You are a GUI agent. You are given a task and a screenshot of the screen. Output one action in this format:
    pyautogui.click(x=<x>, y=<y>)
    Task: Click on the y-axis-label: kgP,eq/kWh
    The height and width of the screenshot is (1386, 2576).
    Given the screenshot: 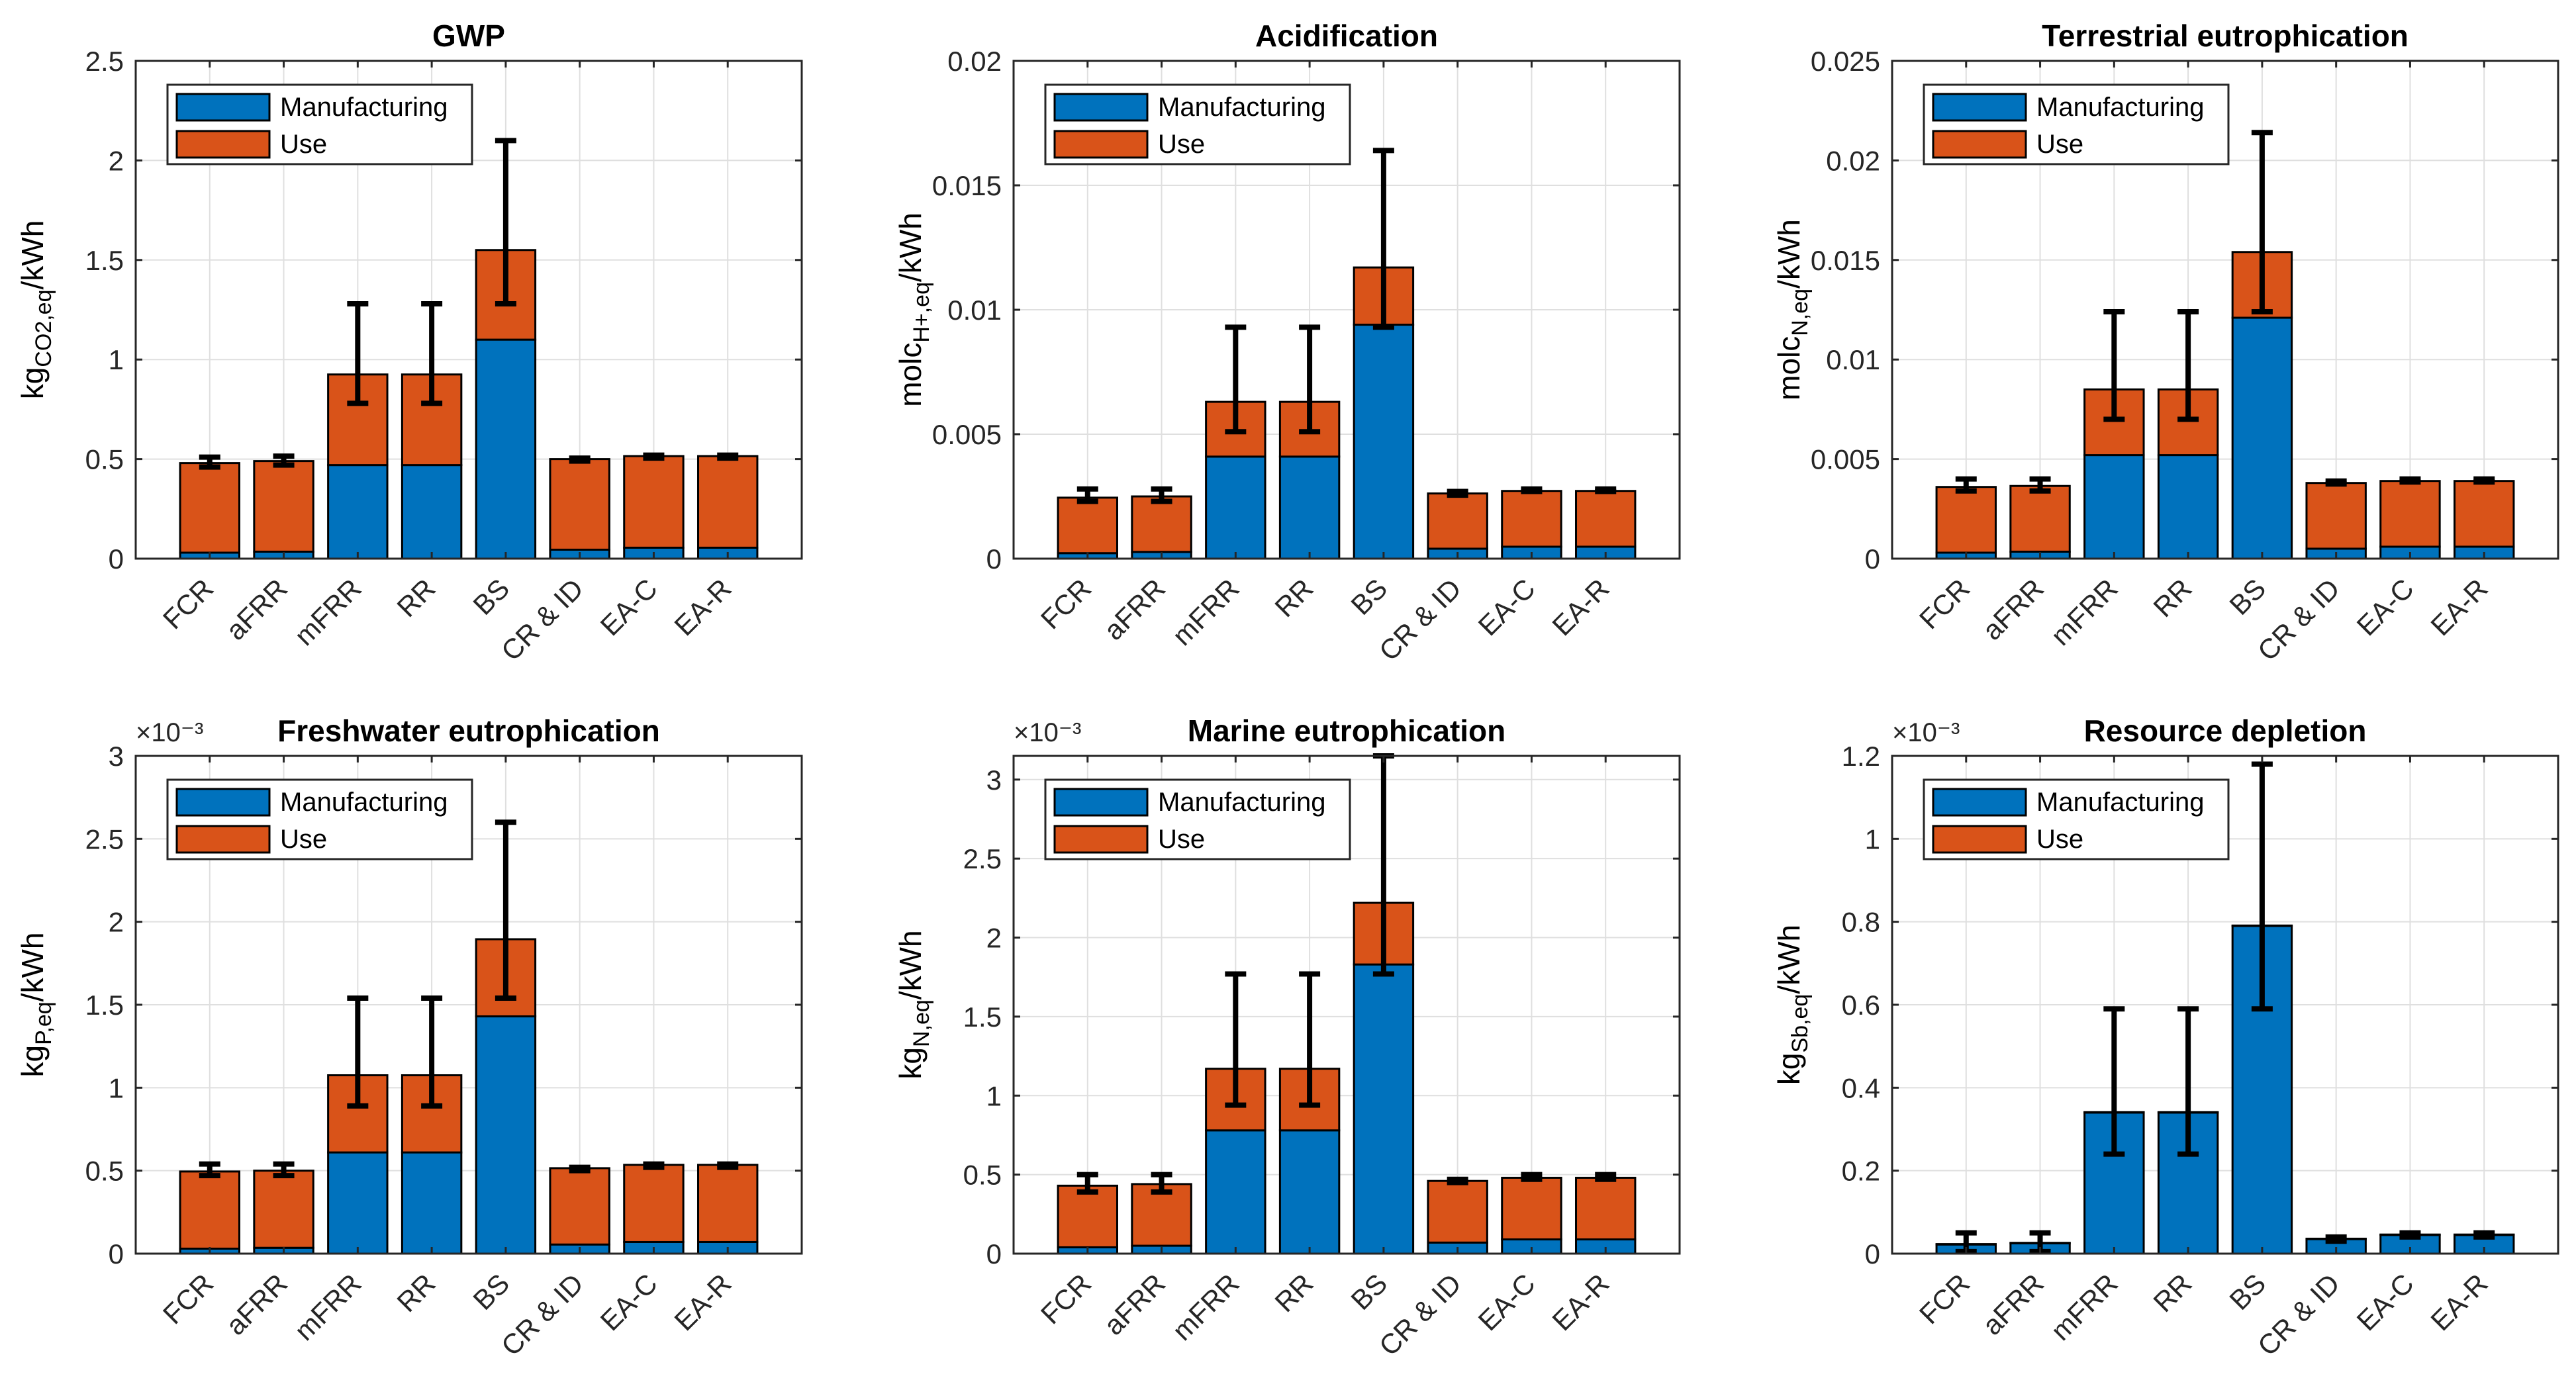 What is the action you would take?
    pyautogui.click(x=35, y=1005)
    